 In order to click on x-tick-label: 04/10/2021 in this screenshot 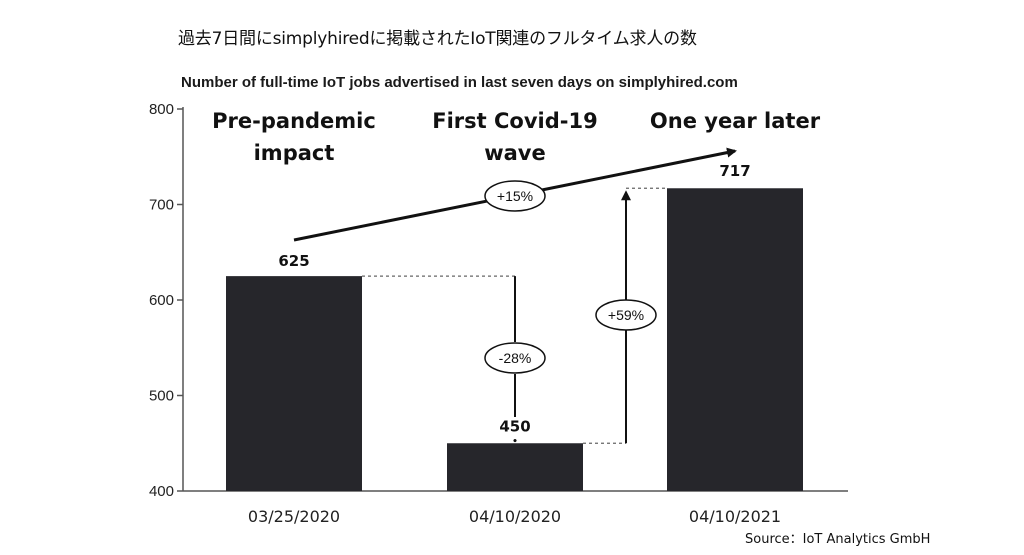, I will do `click(735, 516)`.